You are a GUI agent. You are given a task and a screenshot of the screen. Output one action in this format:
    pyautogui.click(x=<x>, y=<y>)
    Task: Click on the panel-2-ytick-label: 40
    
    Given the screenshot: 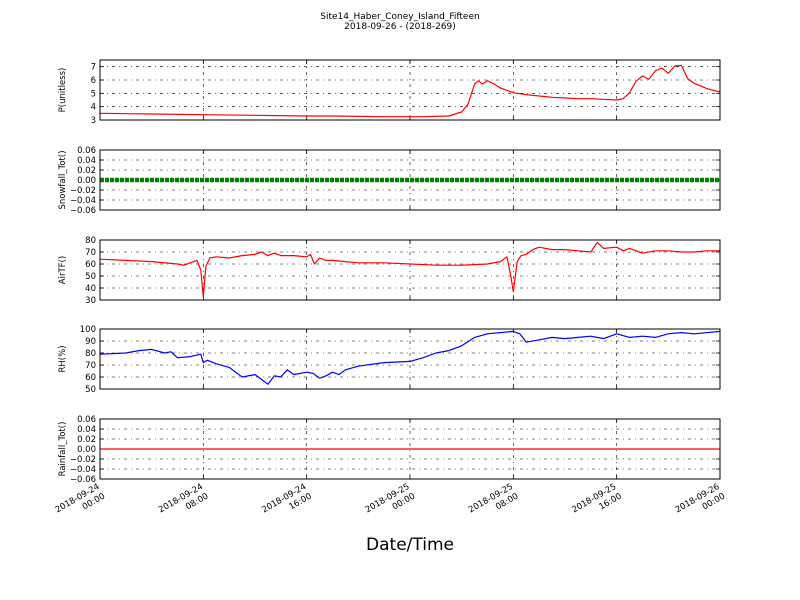 What is the action you would take?
    pyautogui.click(x=90, y=289)
    